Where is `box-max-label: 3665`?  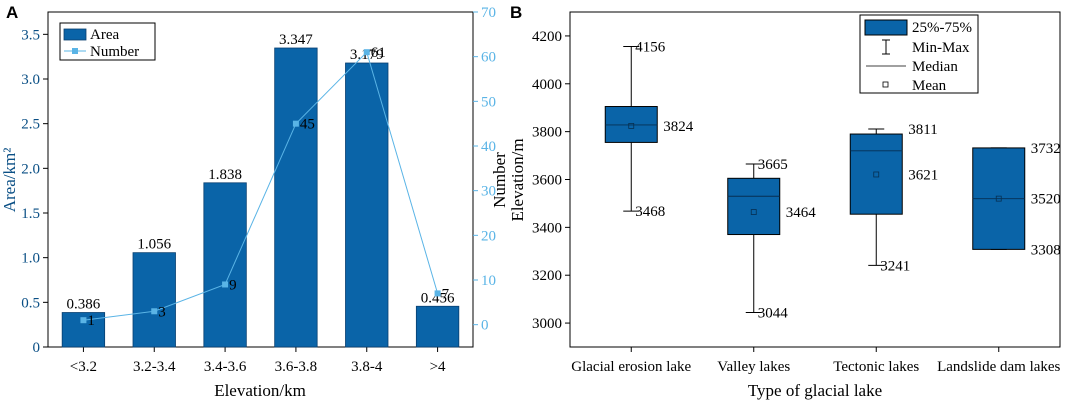
box-max-label: 3665 is located at coordinates (773, 165).